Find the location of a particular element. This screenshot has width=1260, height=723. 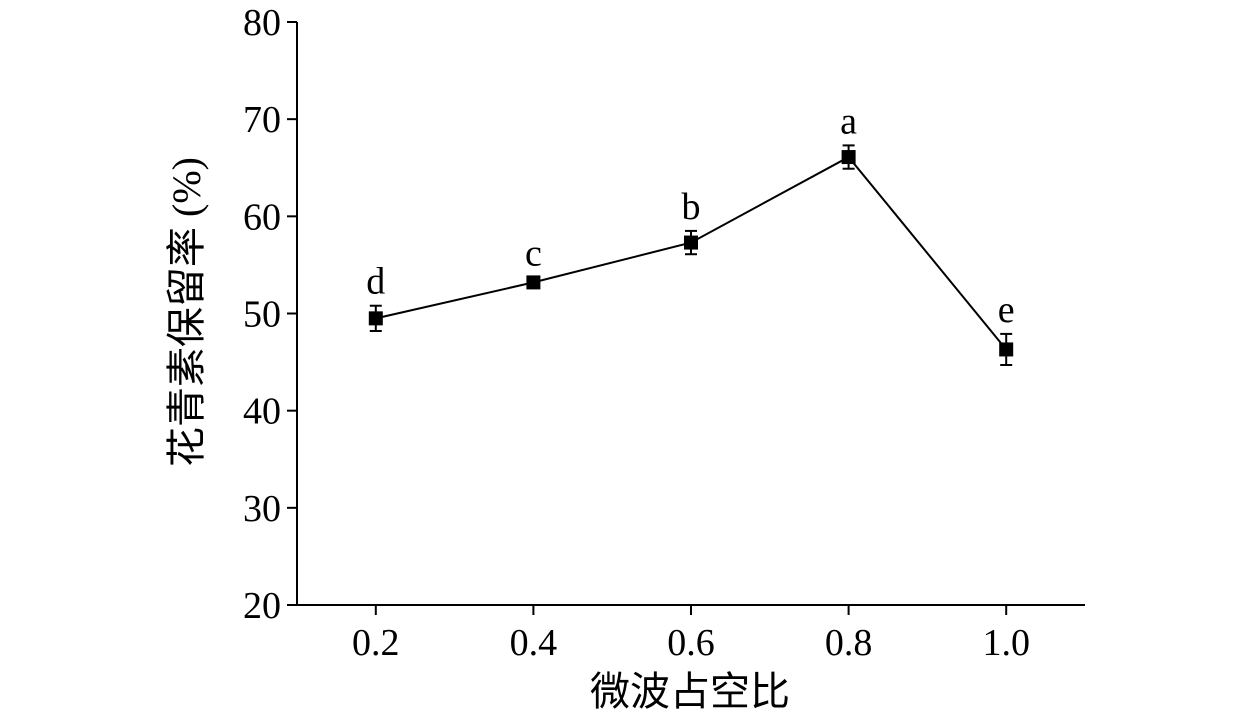

significance-label: a is located at coordinates (848, 121).